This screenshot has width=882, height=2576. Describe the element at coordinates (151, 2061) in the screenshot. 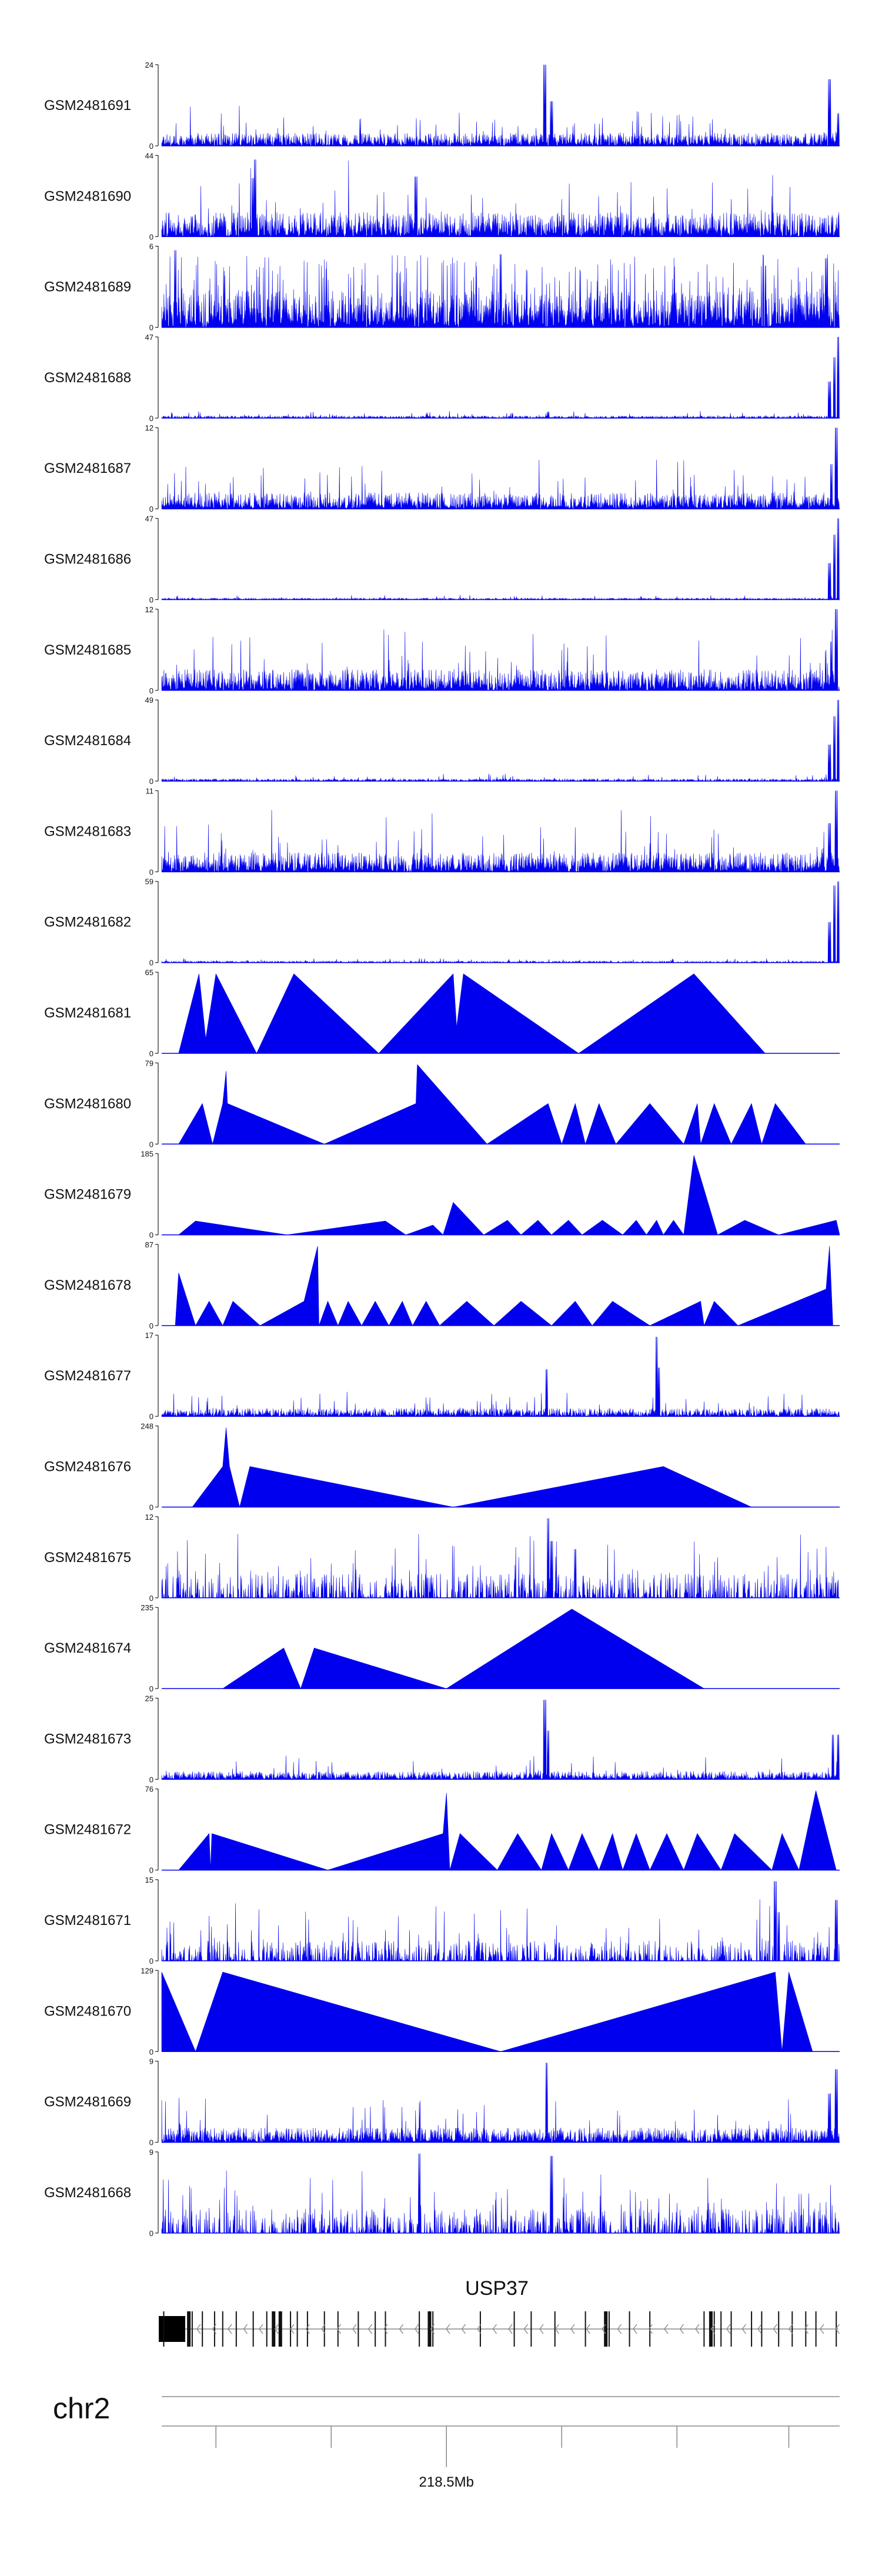

I see `y-tick-label-max-gsm2481669: 9` at that location.